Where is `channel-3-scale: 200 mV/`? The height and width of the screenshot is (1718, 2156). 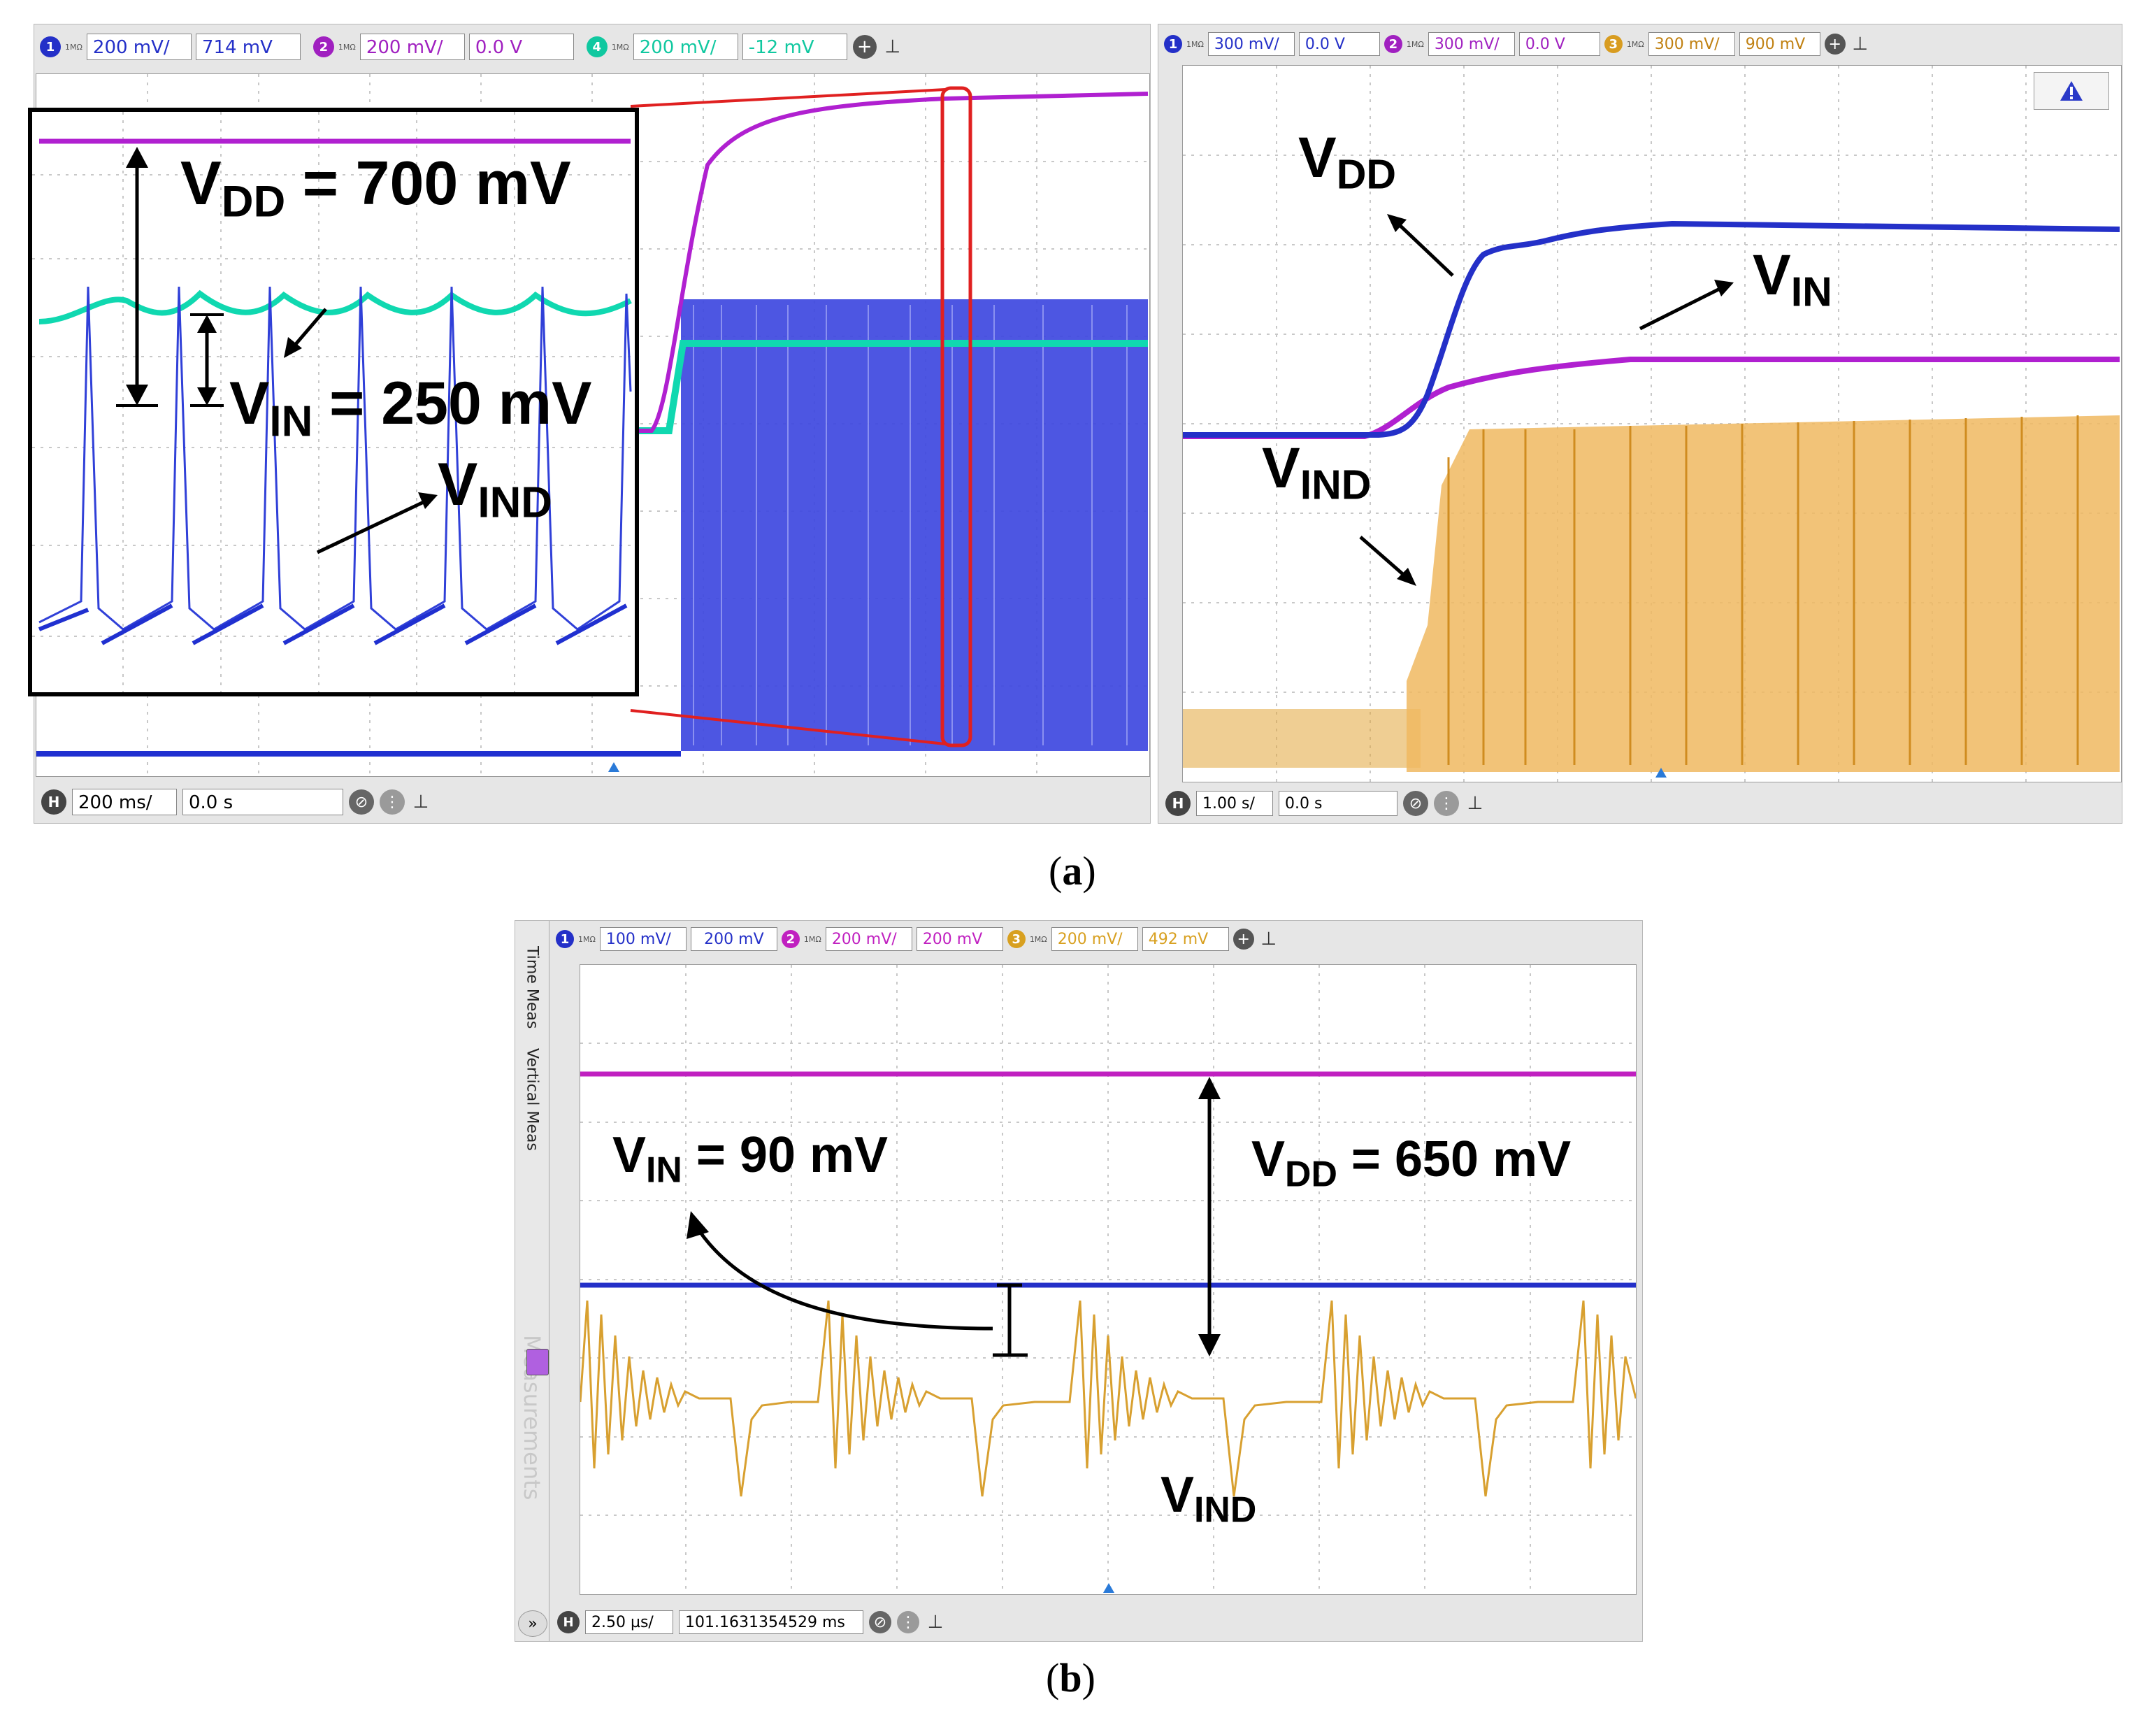 channel-3-scale: 200 mV/ is located at coordinates (1094, 939).